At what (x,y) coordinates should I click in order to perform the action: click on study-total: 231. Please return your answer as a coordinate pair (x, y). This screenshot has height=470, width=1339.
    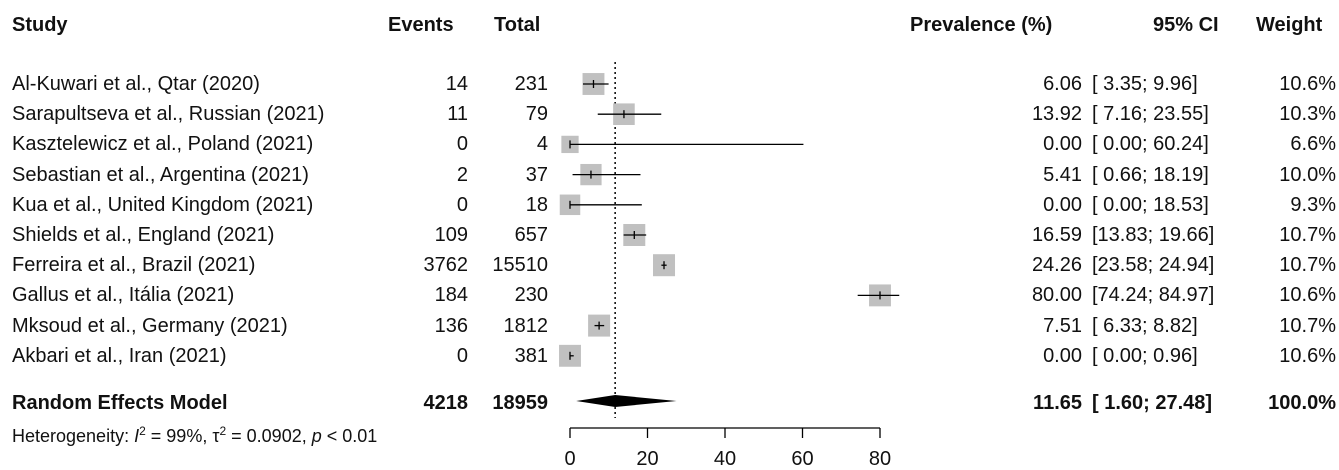
    Looking at the image, I should click on (531, 84).